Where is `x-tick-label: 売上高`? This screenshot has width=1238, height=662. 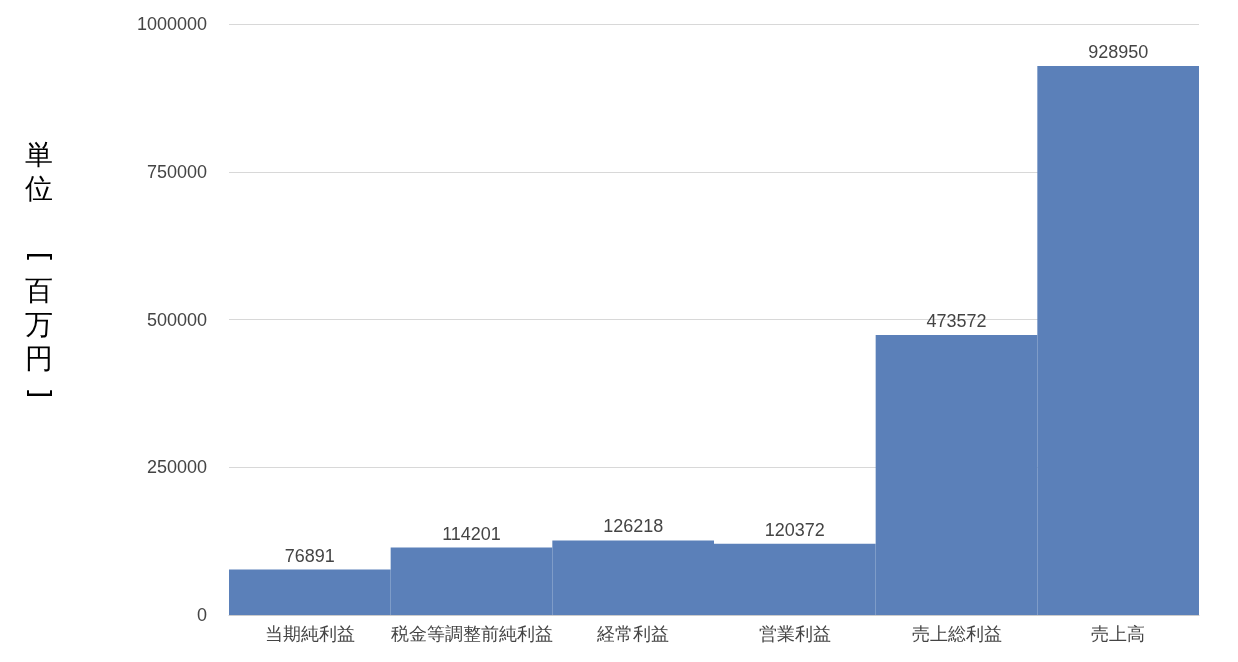
x-tick-label: 売上高 is located at coordinates (1118, 634).